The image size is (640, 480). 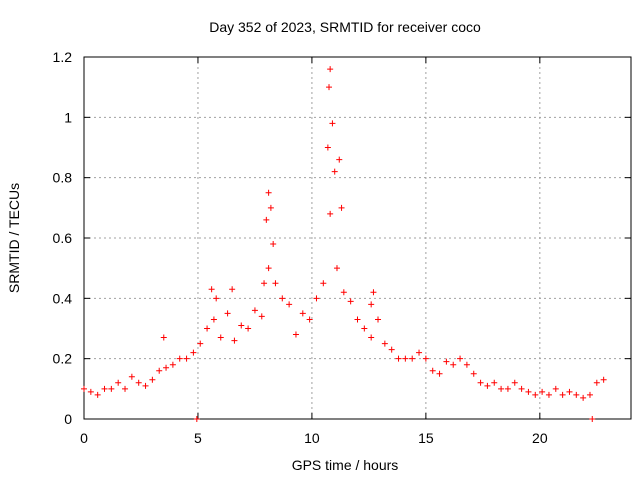 What do you see at coordinates (198, 438) in the screenshot?
I see `x-tick-label: 5` at bounding box center [198, 438].